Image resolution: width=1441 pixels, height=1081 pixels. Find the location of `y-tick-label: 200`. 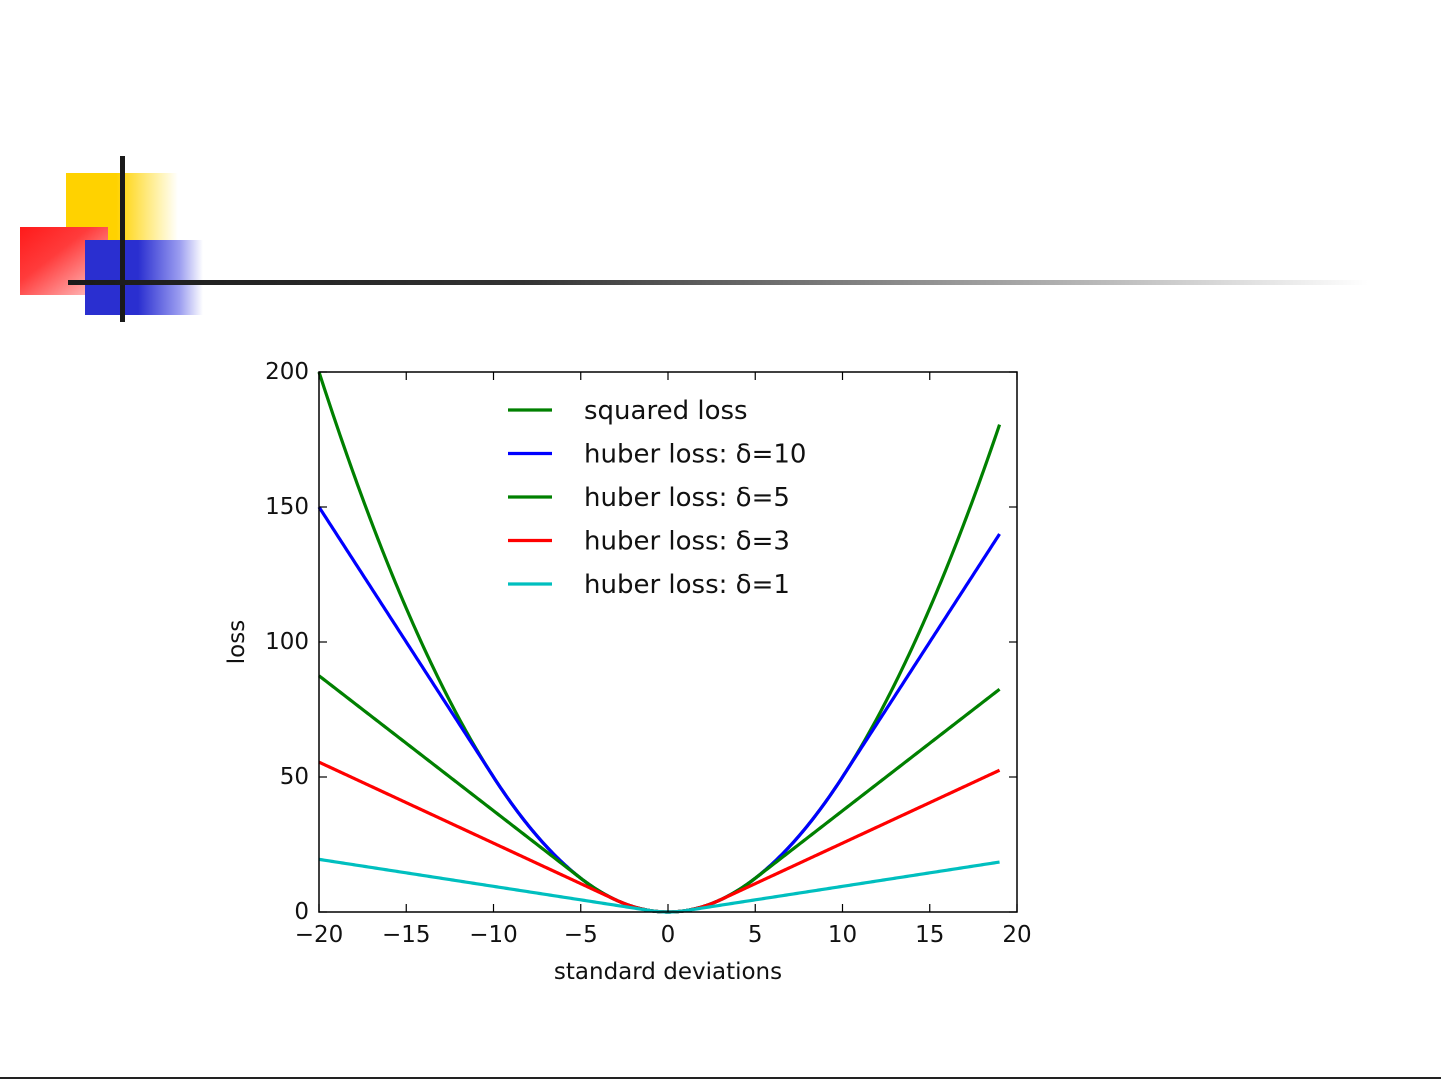

y-tick-label: 200 is located at coordinates (287, 372).